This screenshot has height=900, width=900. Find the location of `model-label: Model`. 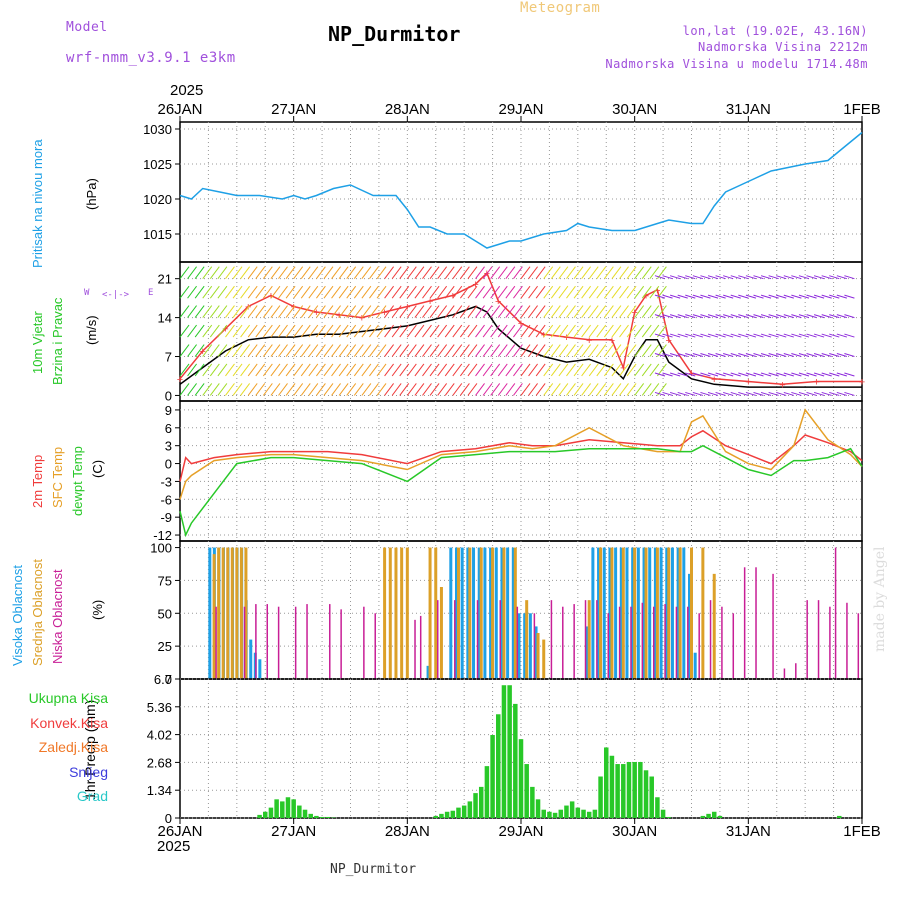

model-label: Model is located at coordinates (87, 27).